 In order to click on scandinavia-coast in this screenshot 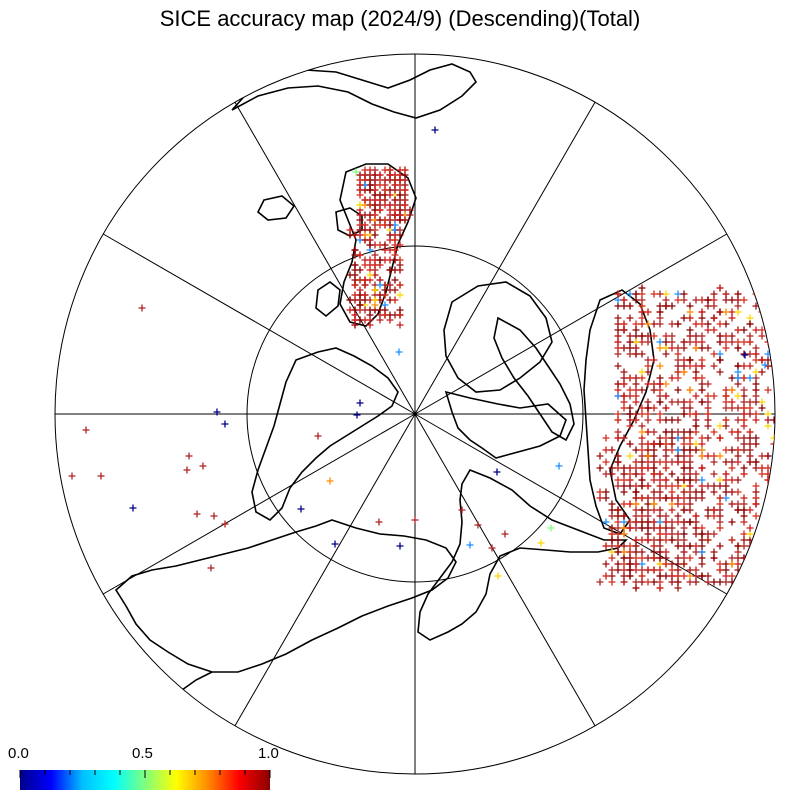, I will do `click(378, 245)`.